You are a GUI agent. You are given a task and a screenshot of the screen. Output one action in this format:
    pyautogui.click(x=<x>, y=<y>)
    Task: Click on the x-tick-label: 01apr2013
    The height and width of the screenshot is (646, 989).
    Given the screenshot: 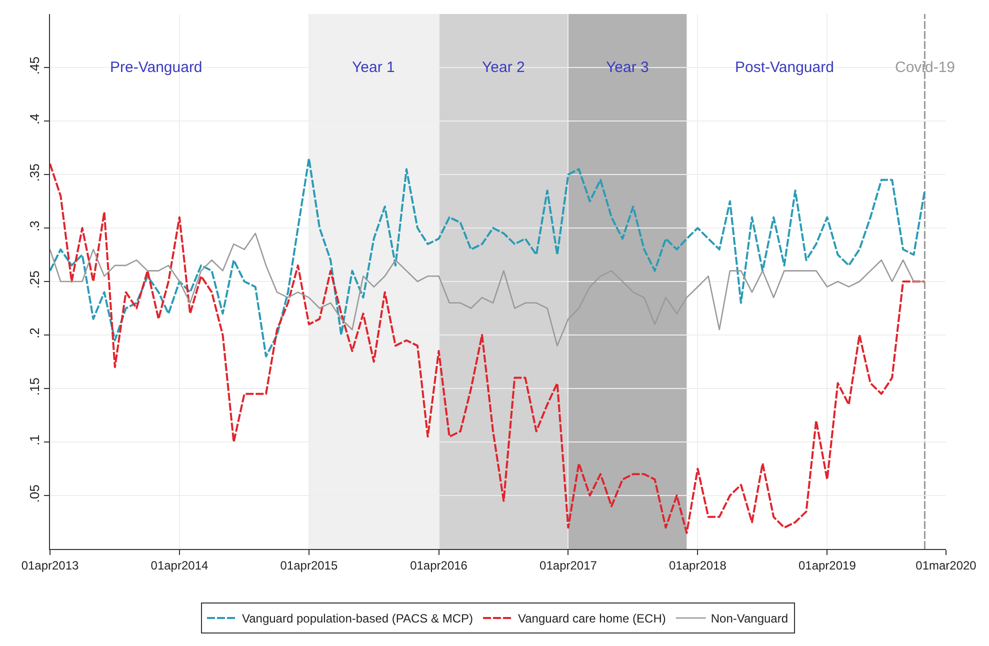 What is the action you would take?
    pyautogui.click(x=50, y=565)
    